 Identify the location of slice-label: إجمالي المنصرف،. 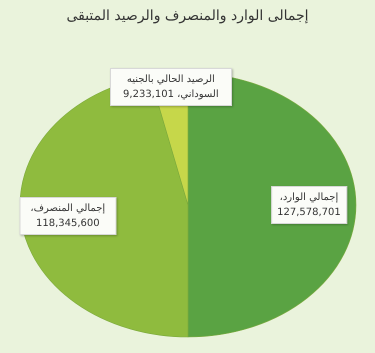
(68, 208).